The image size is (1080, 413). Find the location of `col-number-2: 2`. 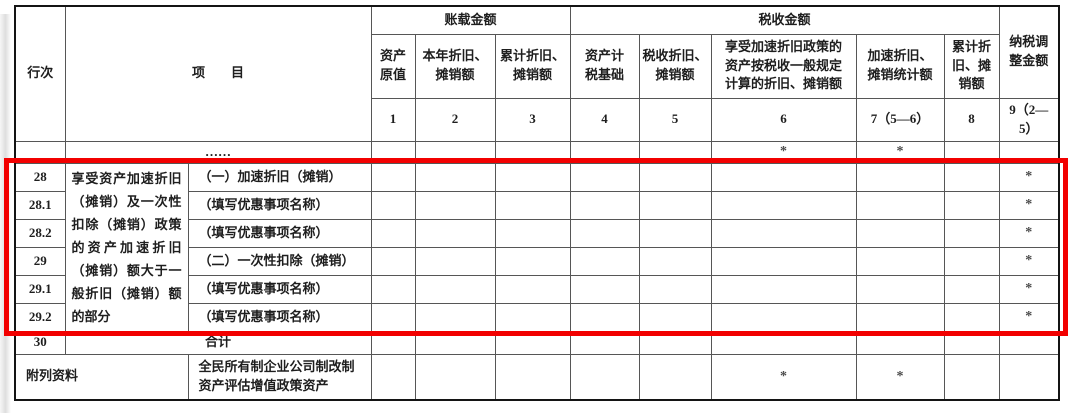

col-number-2: 2 is located at coordinates (455, 119).